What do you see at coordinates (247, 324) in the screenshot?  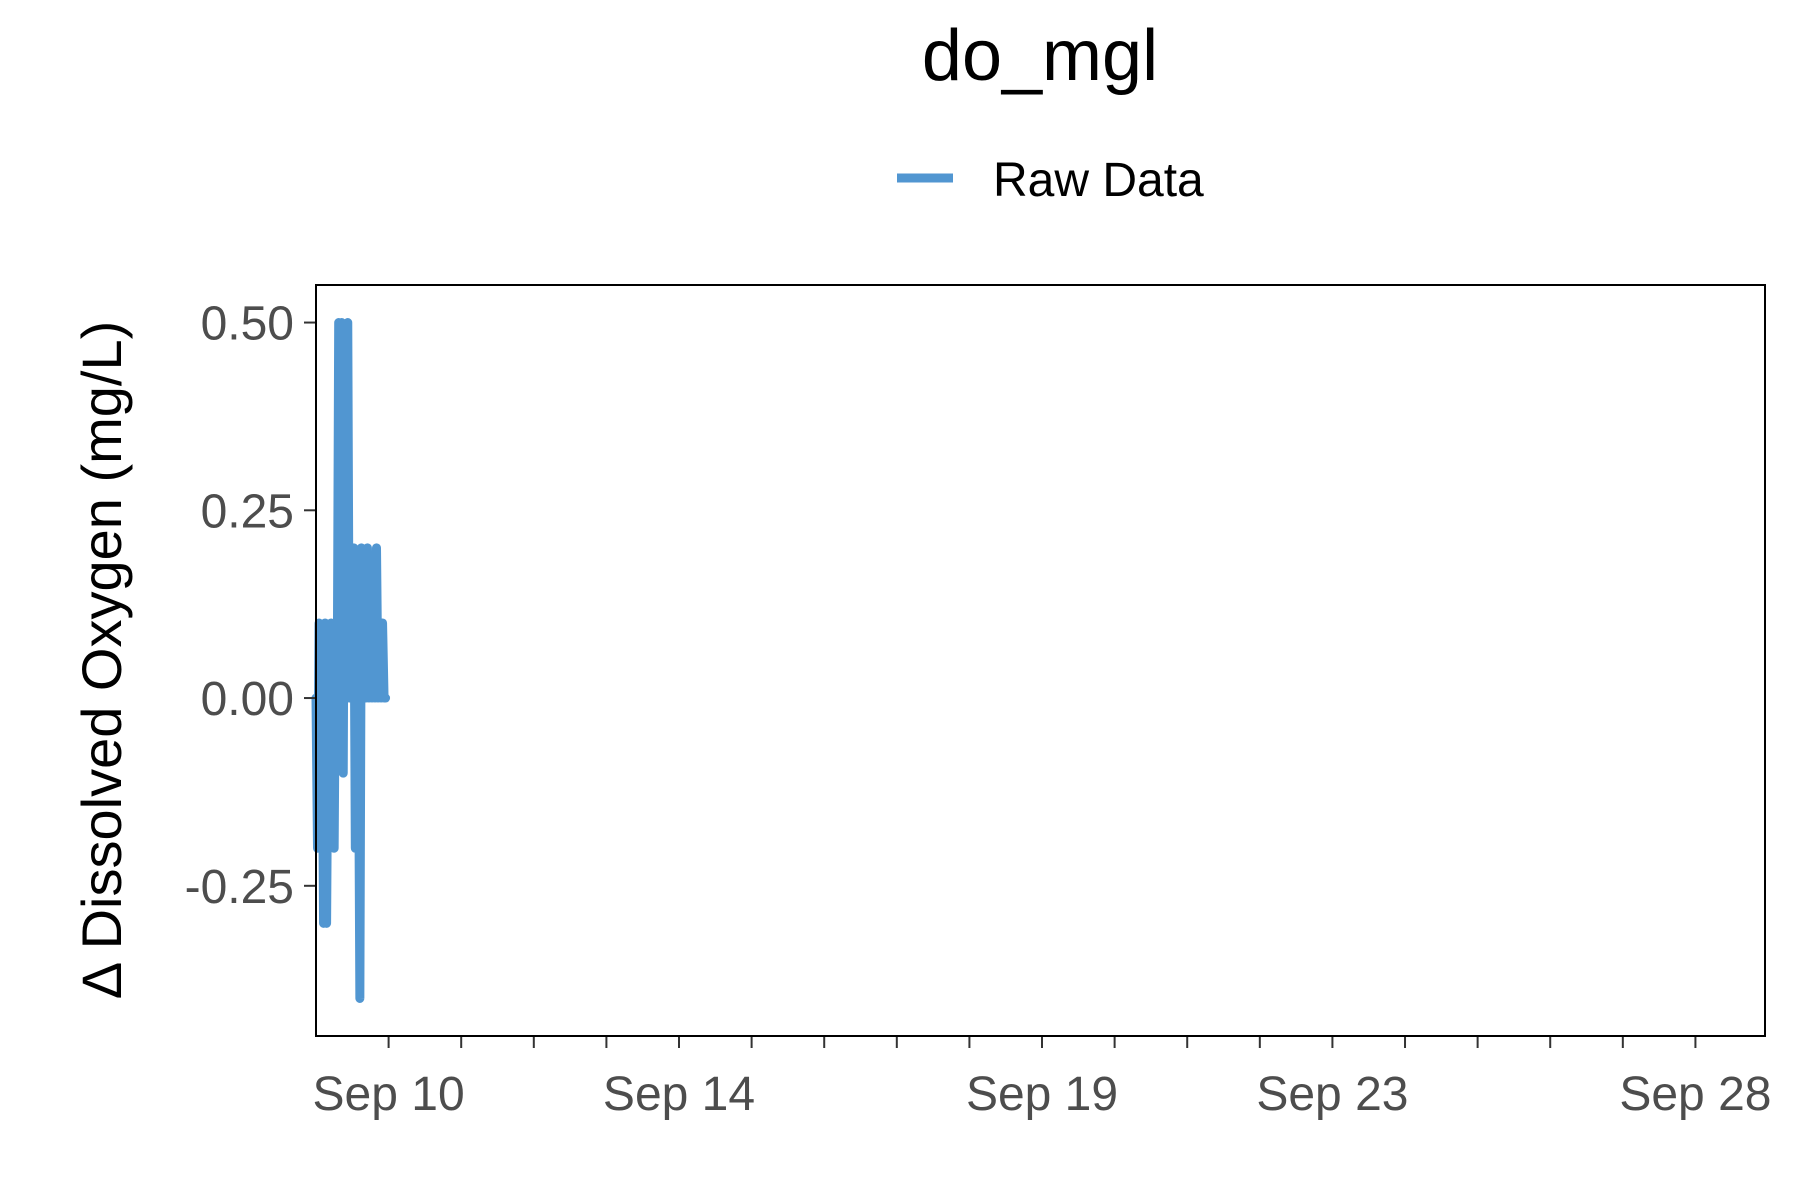 I see `y-tick-label: 0.50` at bounding box center [247, 324].